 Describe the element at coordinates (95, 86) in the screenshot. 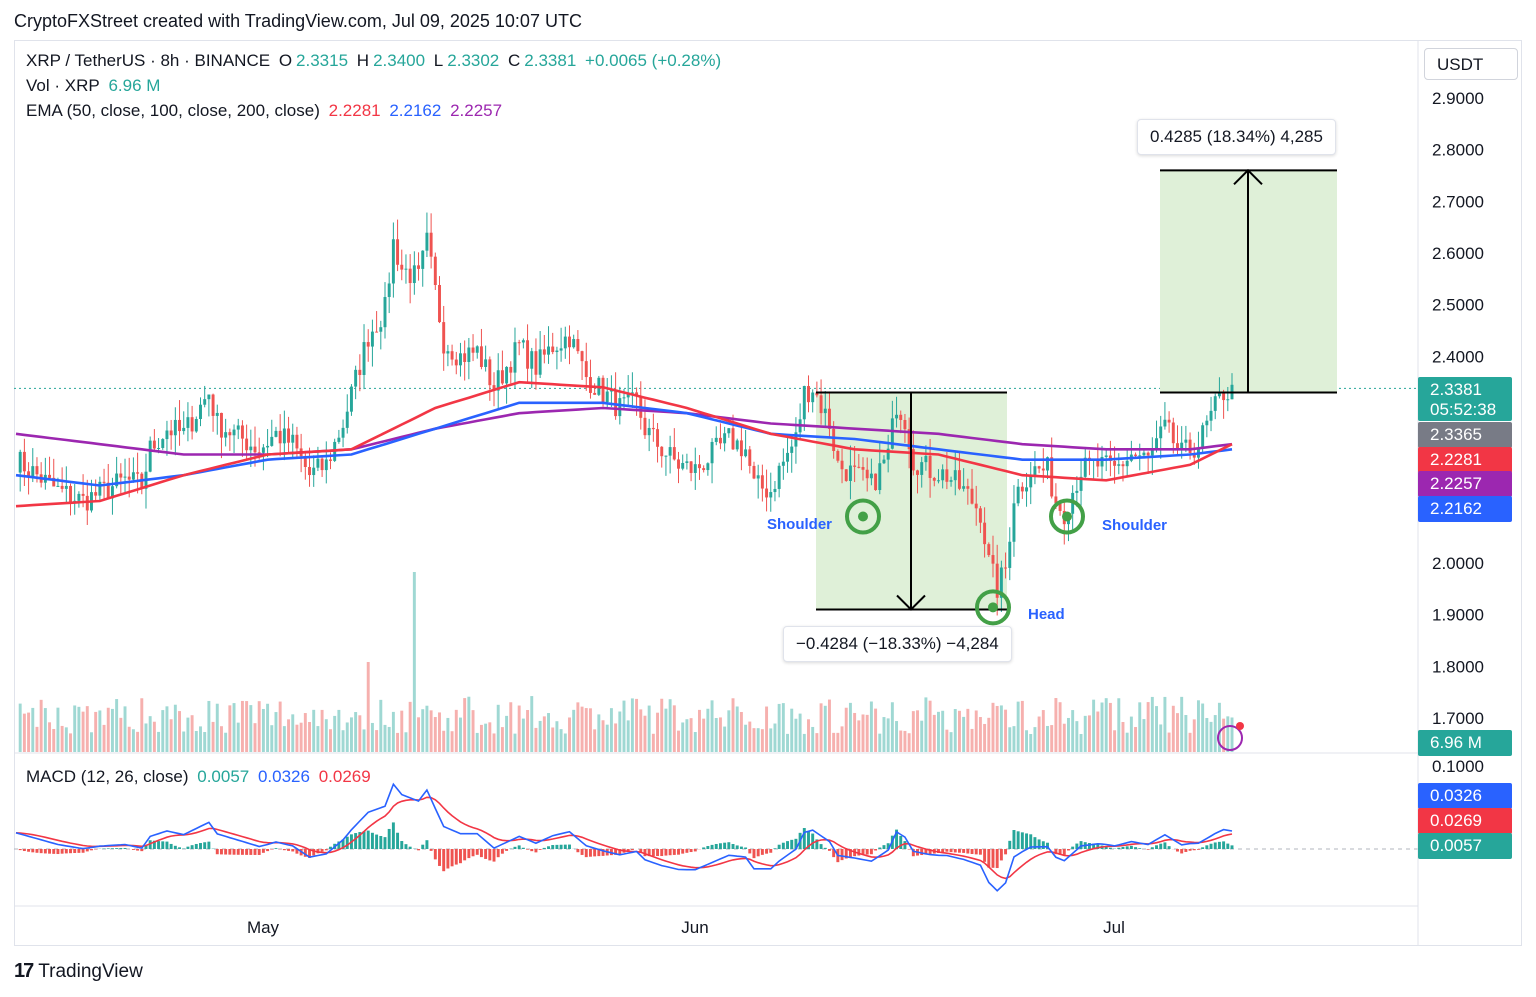

I see `volume-legend: Vol · XRP 6.96 M` at that location.